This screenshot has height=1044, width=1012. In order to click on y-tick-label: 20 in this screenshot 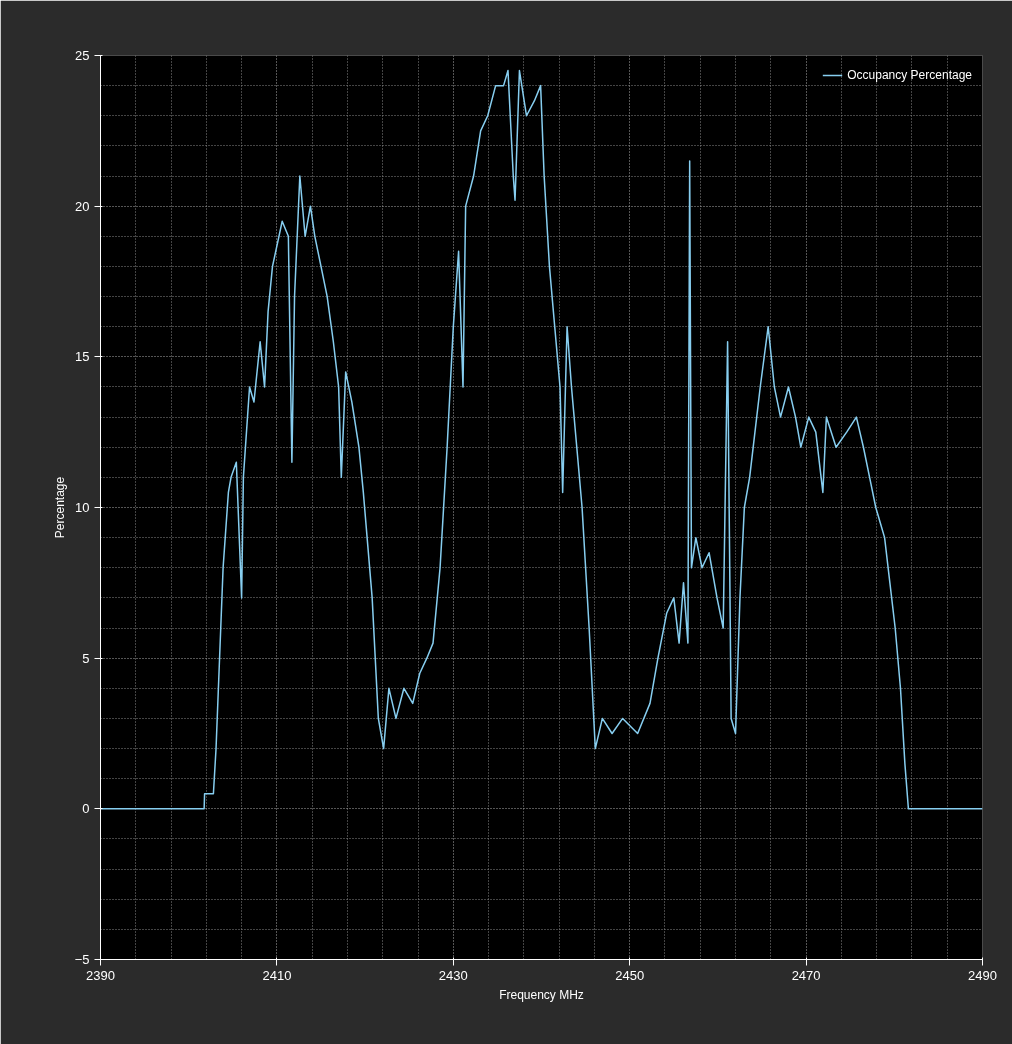, I will do `click(82, 206)`.